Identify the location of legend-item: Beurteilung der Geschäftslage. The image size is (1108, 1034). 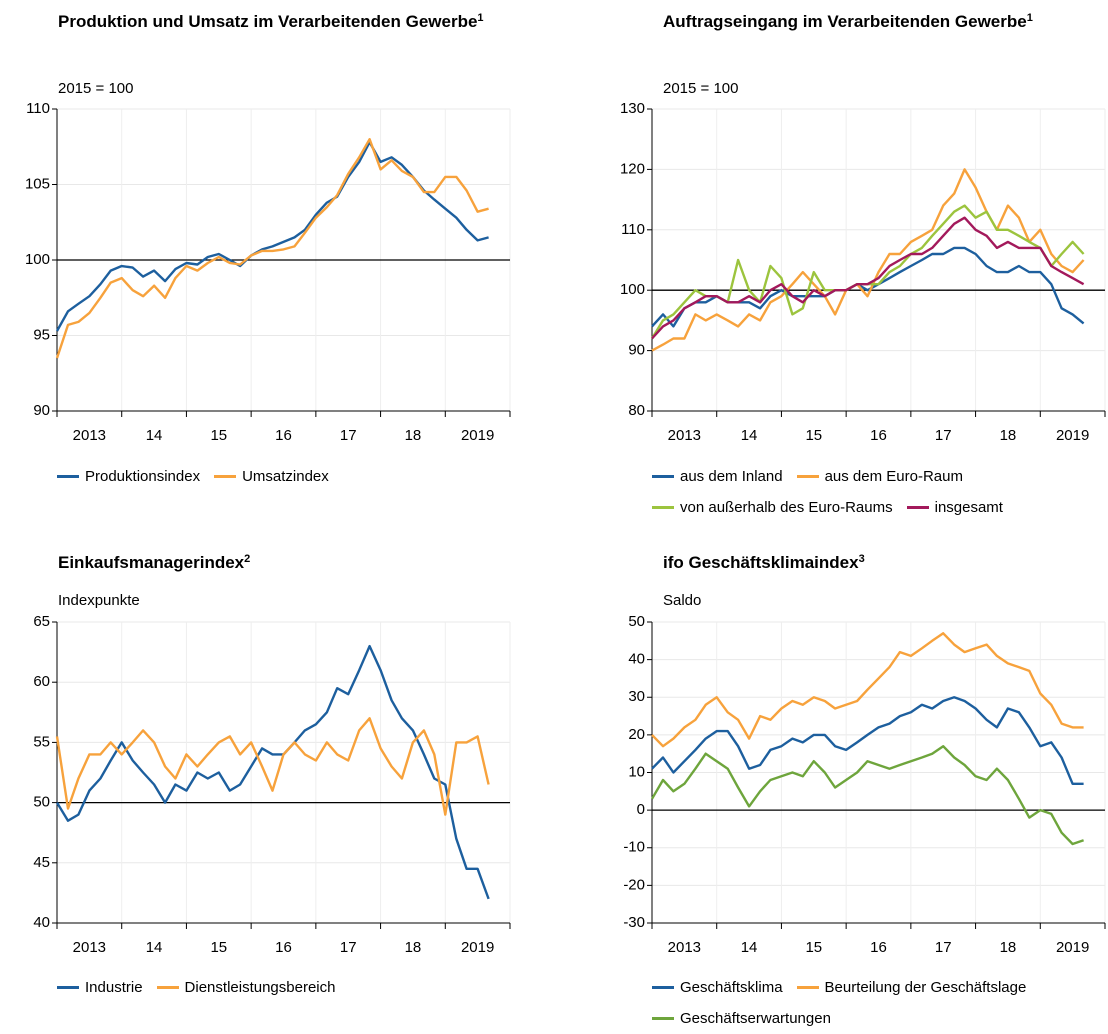
(911, 987).